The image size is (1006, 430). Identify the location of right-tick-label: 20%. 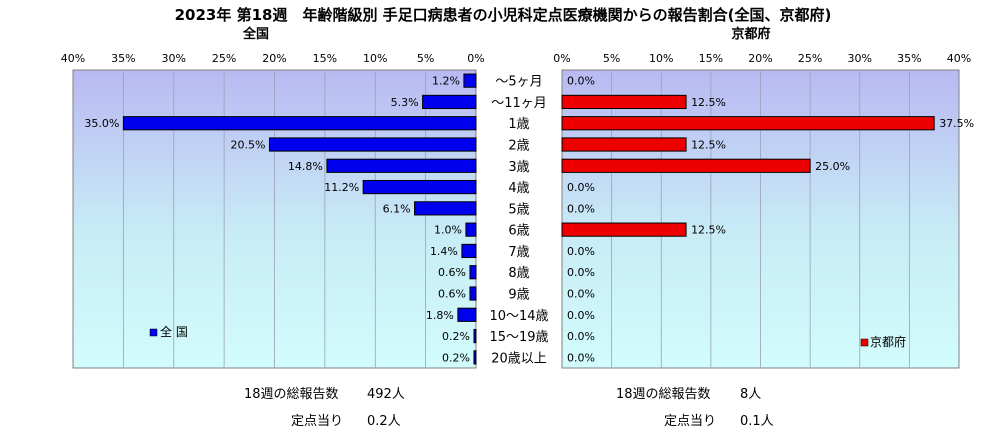
(760, 58).